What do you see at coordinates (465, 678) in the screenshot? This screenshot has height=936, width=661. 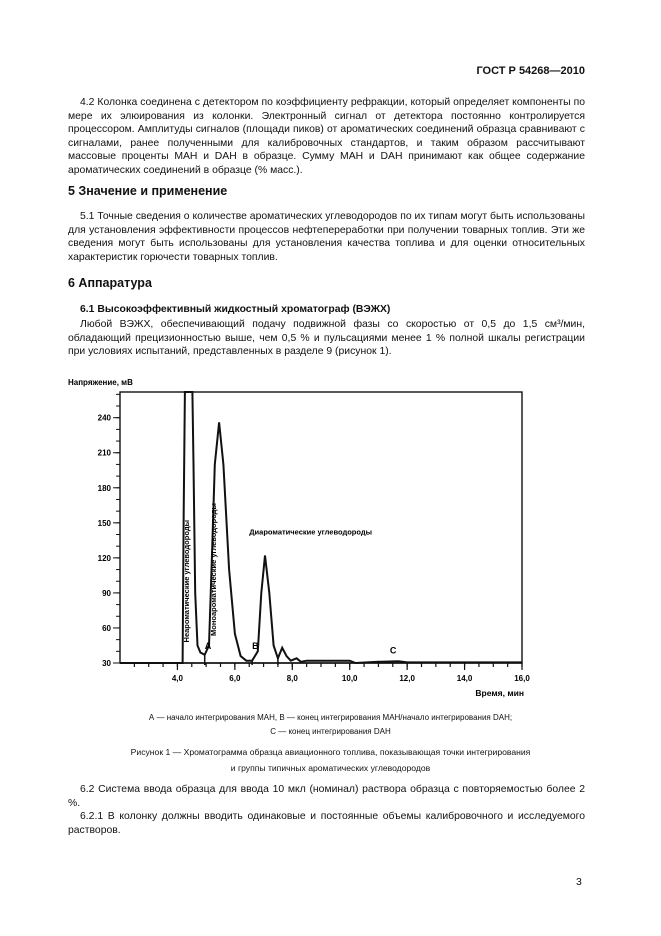 I see `x-tick-label: 14,0` at bounding box center [465, 678].